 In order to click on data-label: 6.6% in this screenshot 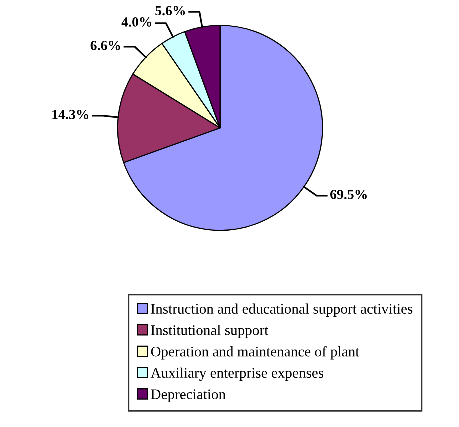, I will do `click(105, 45)`.